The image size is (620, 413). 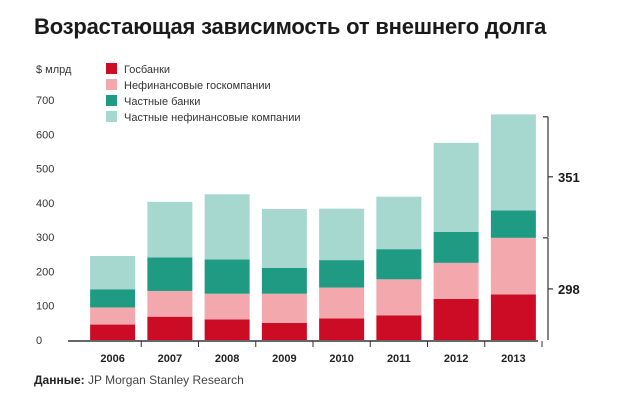 What do you see at coordinates (284, 359) in the screenshot?
I see `x-tick-label: 2009` at bounding box center [284, 359].